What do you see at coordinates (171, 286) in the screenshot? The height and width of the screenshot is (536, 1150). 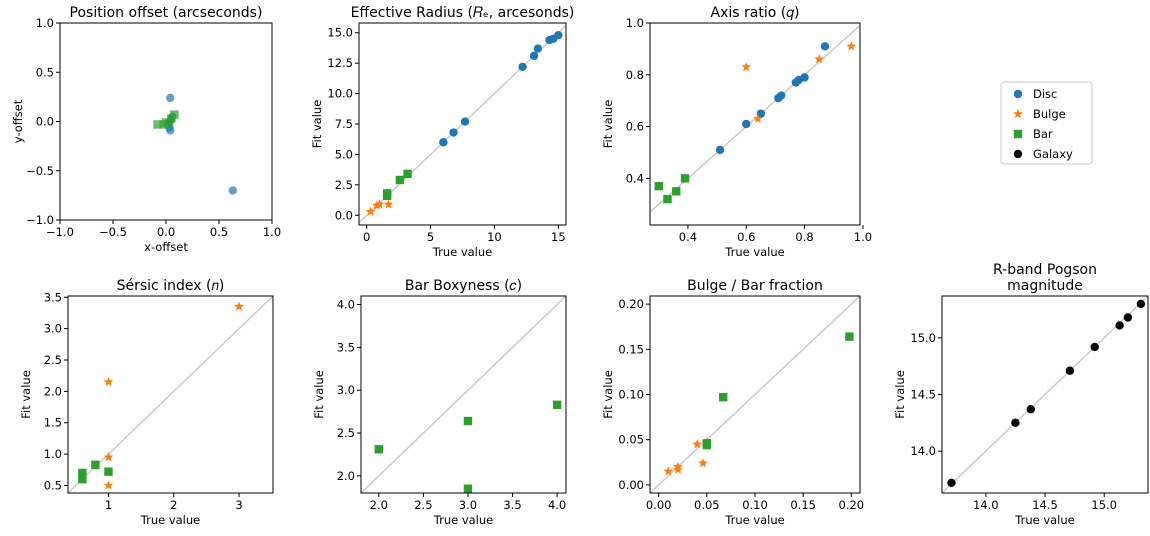 I see `chart-title: Sérsic index (𝑛)` at bounding box center [171, 286].